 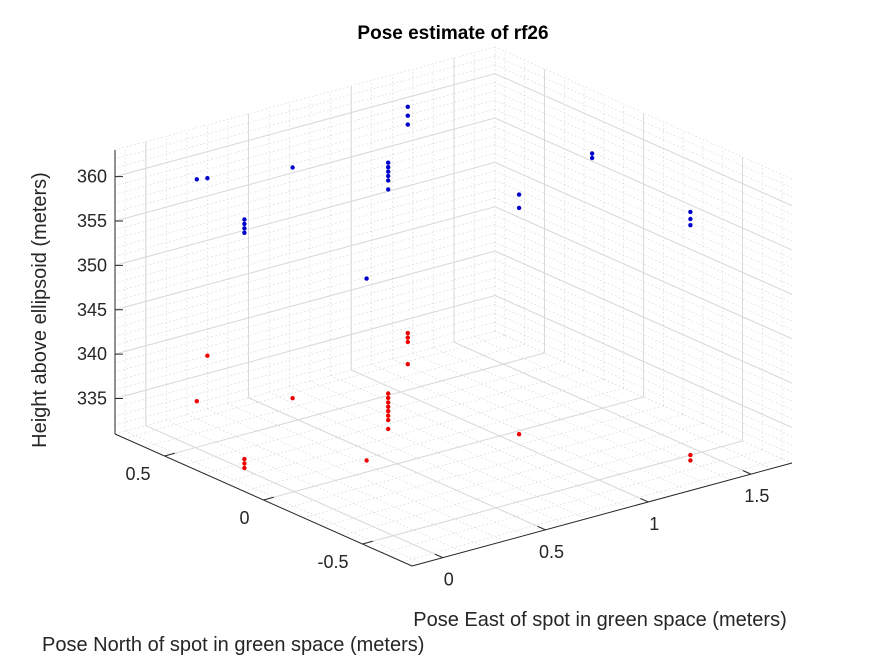 I want to click on z-tick-label: 340, so click(x=92, y=354).